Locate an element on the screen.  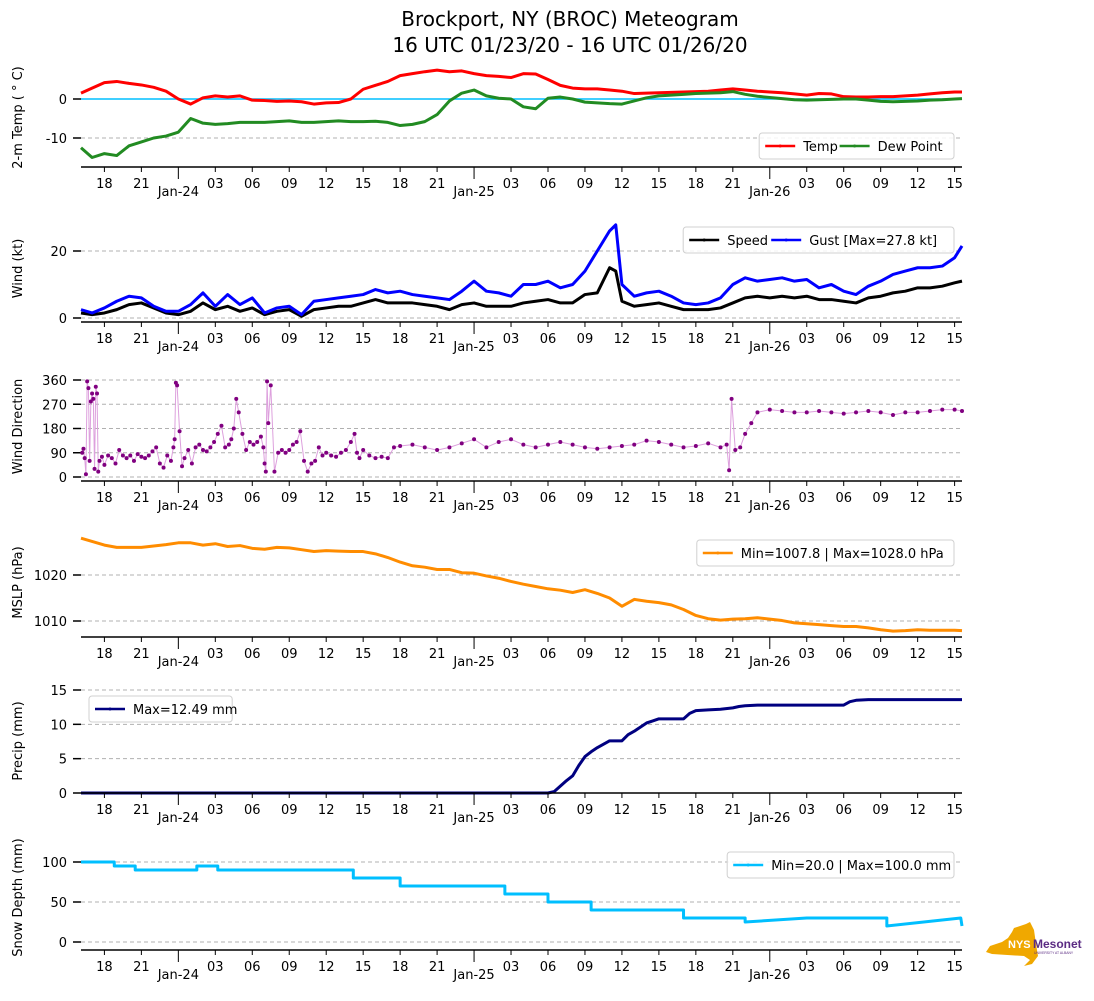
wdir-xtick-label: 09 is located at coordinates (880, 498).